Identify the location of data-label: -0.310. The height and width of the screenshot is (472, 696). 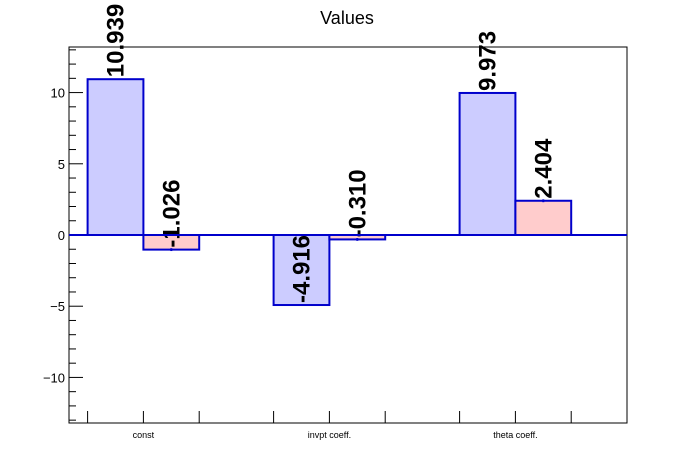
(357, 203).